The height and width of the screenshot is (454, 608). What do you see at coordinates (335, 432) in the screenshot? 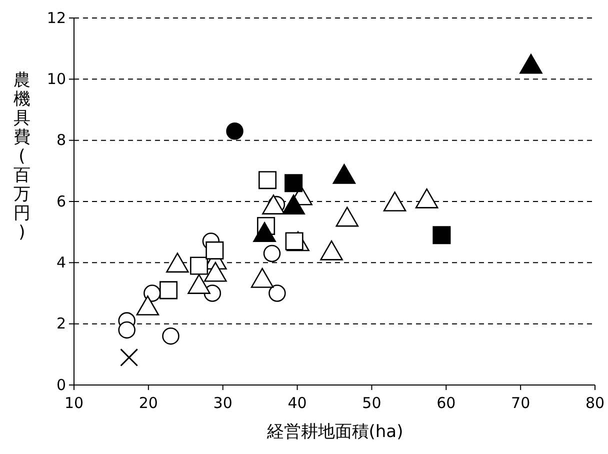
I see `x-axis-title: 経営耕地面積(ha)` at bounding box center [335, 432].